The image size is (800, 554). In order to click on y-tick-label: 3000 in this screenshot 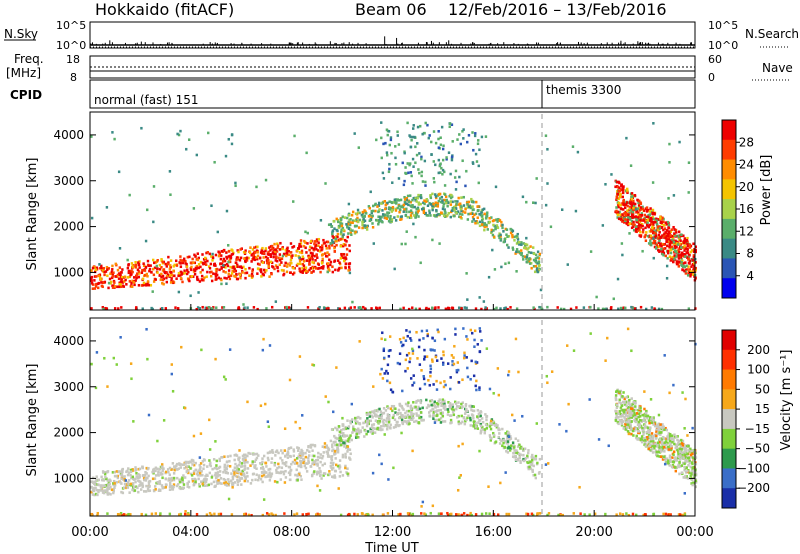, I will do `click(68, 181)`.